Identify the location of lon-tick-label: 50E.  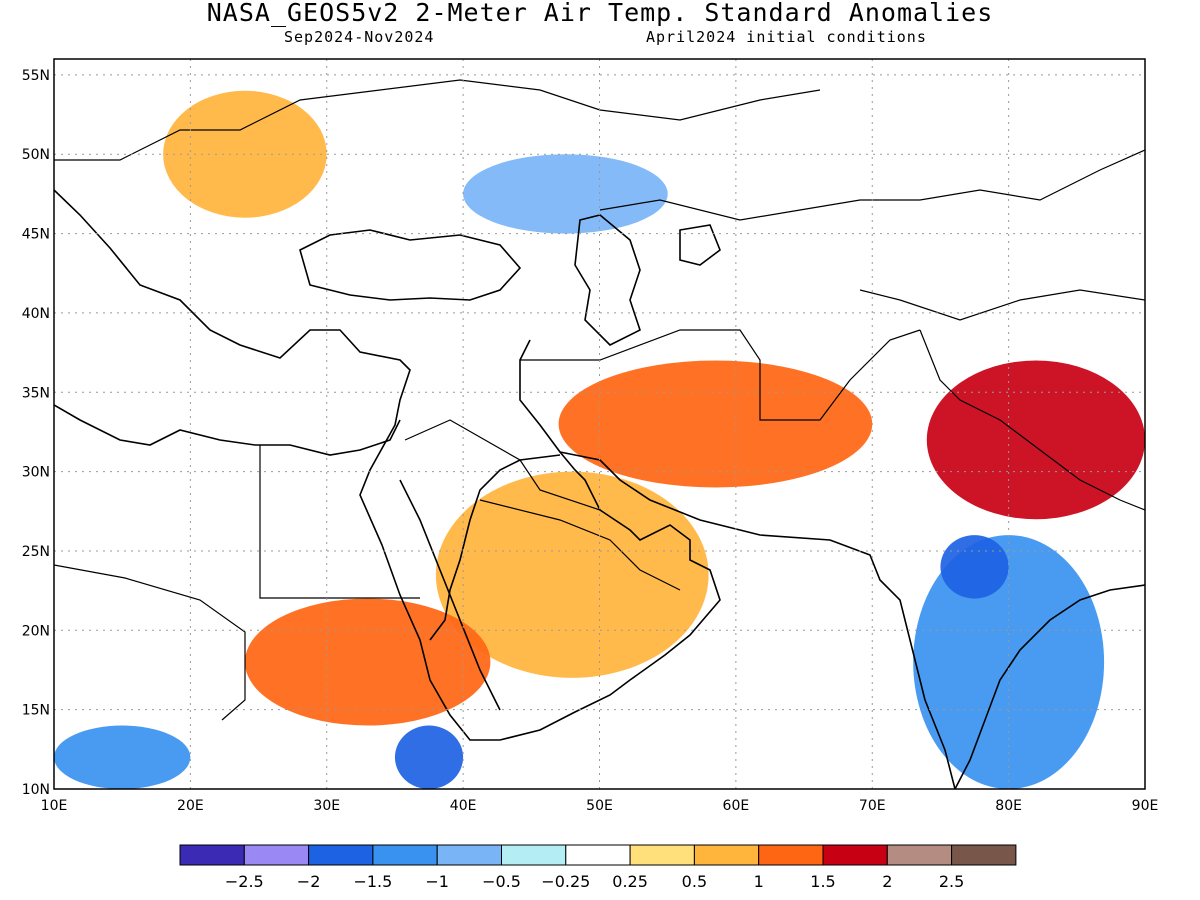
(599, 806).